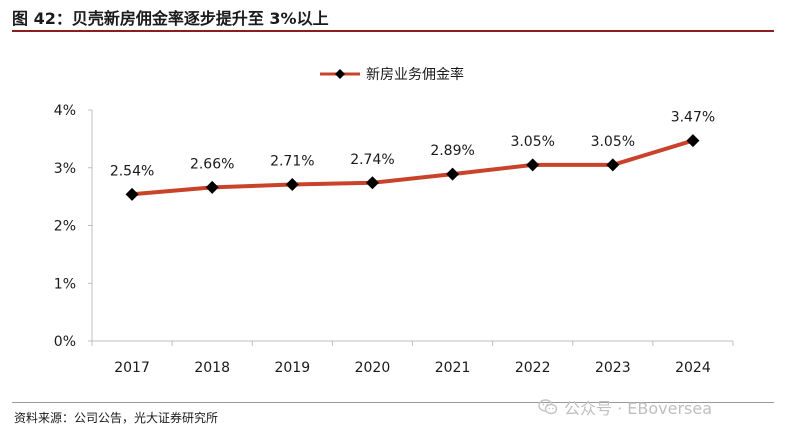 Image resolution: width=785 pixels, height=433 pixels. What do you see at coordinates (372, 160) in the screenshot?
I see `data-label: 2.74%` at bounding box center [372, 160].